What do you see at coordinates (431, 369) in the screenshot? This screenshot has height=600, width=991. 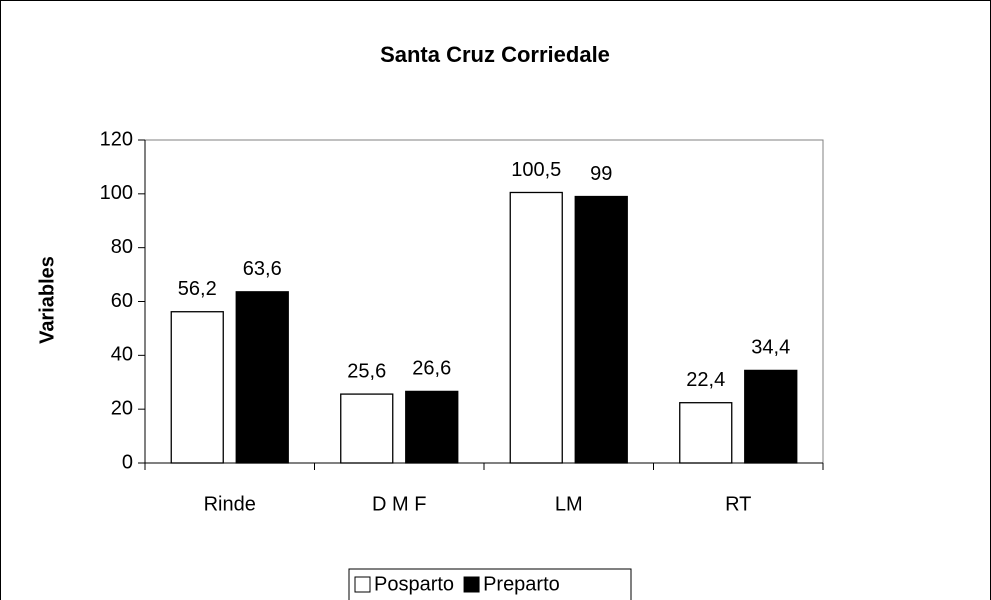 I see `data-label: 26,6` at bounding box center [431, 369].